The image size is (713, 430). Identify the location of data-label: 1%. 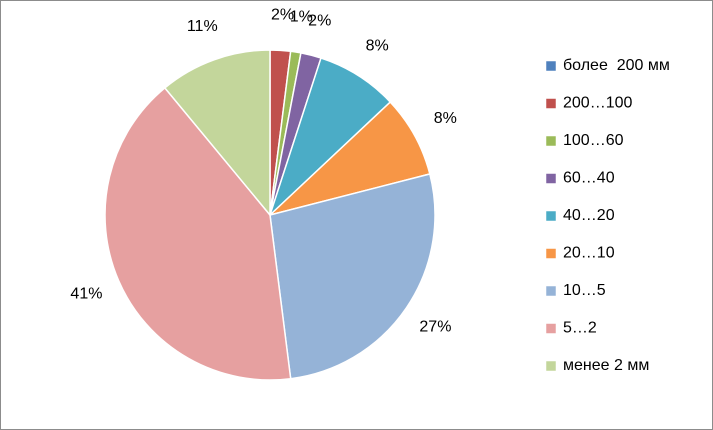
(301, 17).